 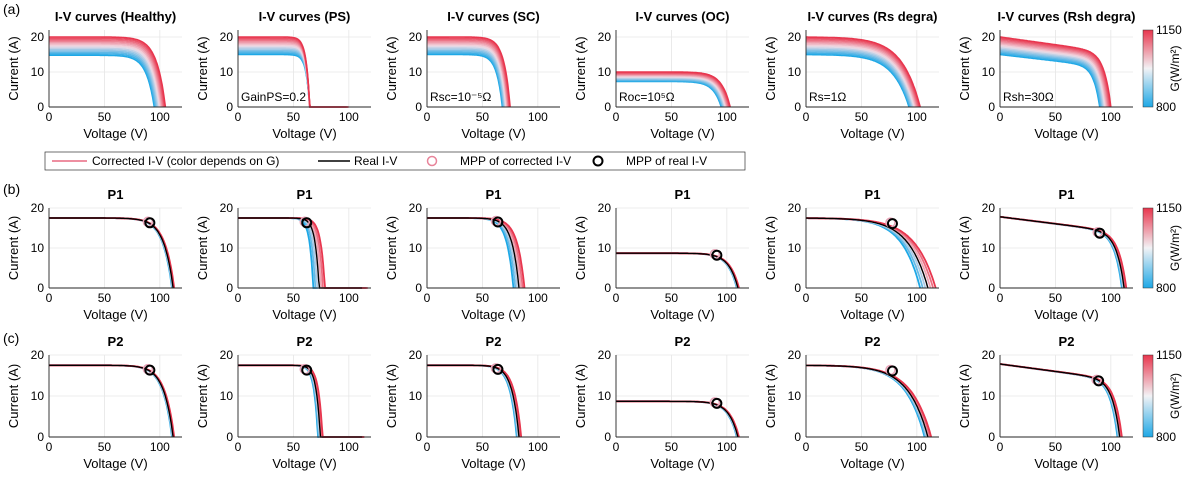 I want to click on panel-2-1: 0 50 100 0 10 20 P2 Voltage (V) Current (A), so click(x=283, y=402).